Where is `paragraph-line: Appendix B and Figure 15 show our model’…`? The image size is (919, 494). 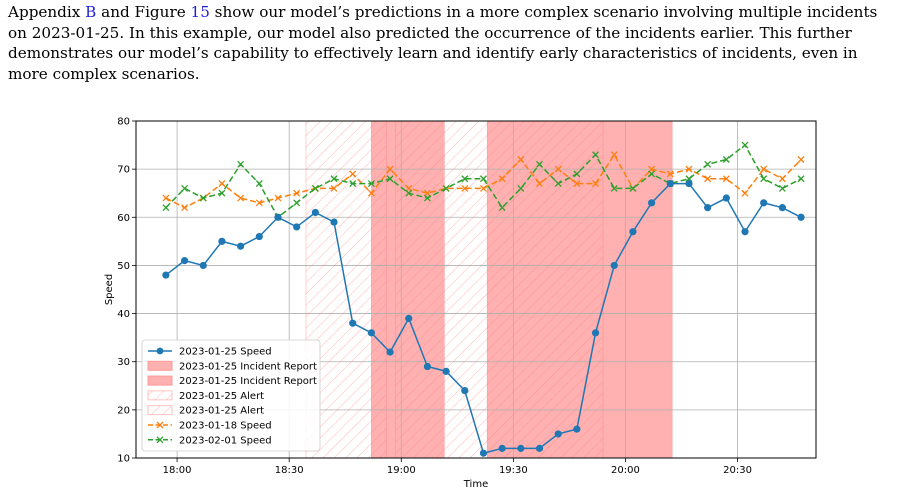 paragraph-line: Appendix B and Figure 15 show our model’… is located at coordinates (460, 12).